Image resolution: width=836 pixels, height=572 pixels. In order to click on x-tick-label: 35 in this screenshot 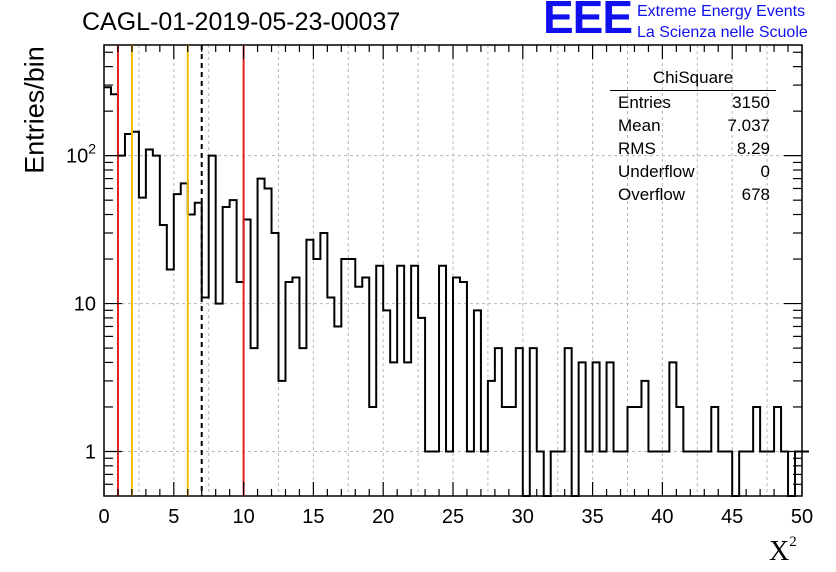, I will do `click(592, 517)`.